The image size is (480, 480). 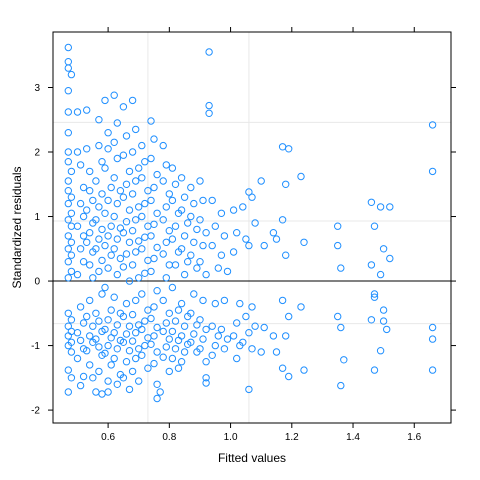 What do you see at coordinates (252, 458) in the screenshot?
I see `x-axis-title: Fitted values` at bounding box center [252, 458].